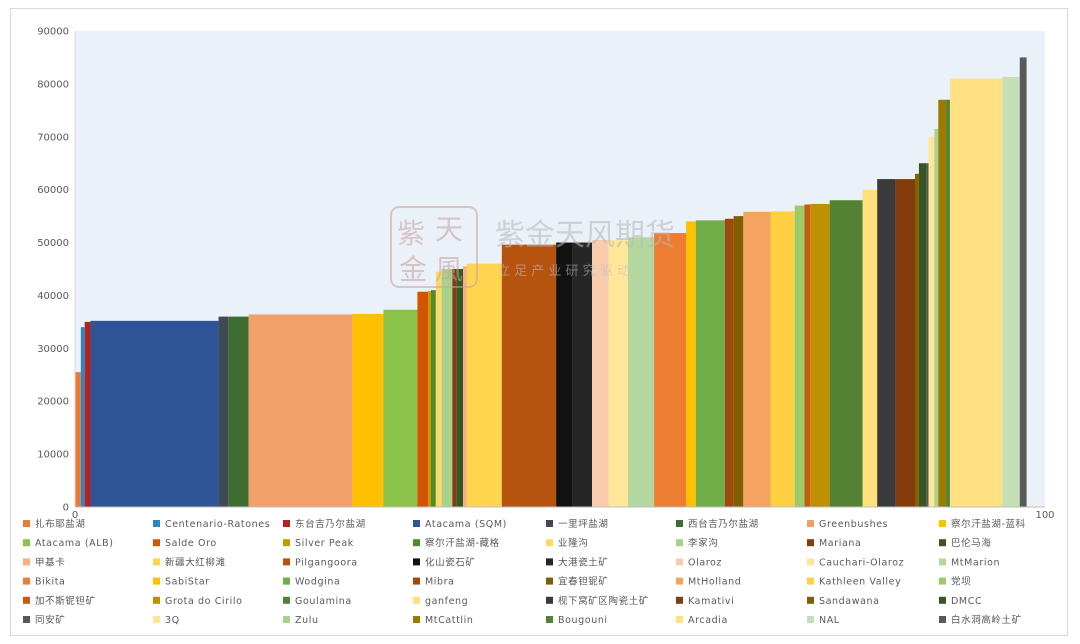  Describe the element at coordinates (324, 543) in the screenshot. I see `legend-label: Silver Peak` at that location.